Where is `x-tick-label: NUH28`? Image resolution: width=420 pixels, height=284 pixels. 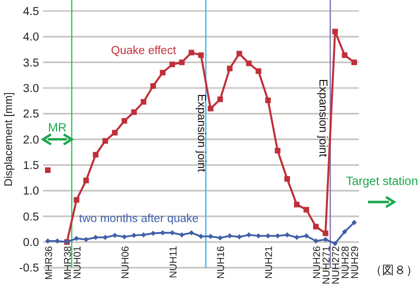
x-tick-label: NUH28 is located at coordinates (346, 262).